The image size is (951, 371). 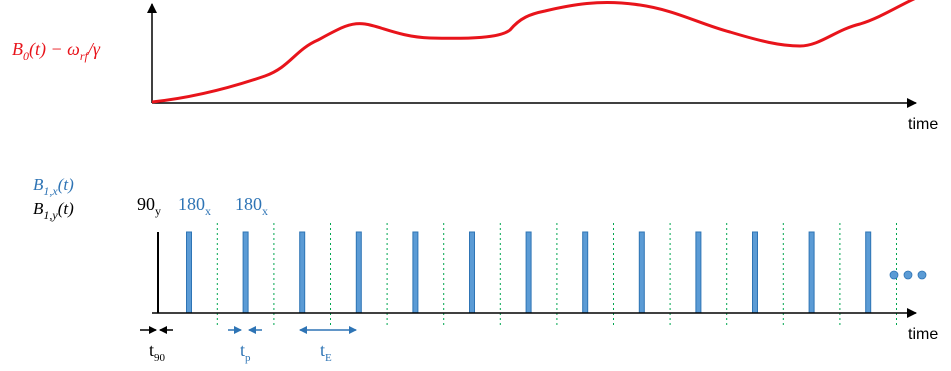 I want to click on field-label-gamma: /γ, so click(x=94, y=49).